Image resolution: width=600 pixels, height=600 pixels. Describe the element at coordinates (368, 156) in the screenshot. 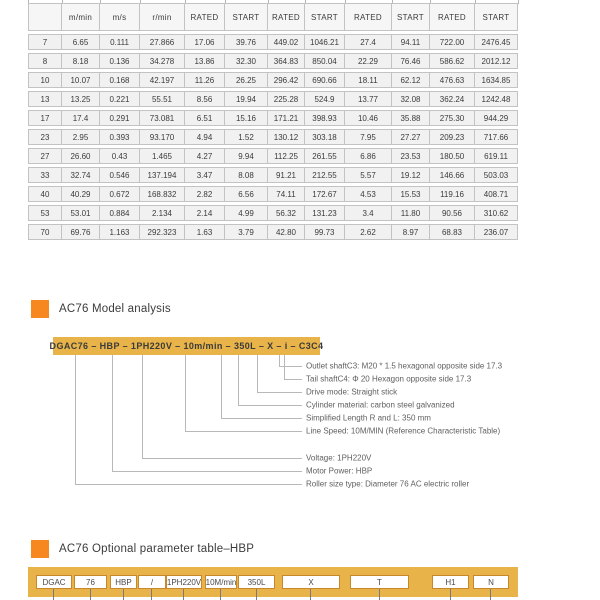

I see `table-cell: 6.86` at that location.